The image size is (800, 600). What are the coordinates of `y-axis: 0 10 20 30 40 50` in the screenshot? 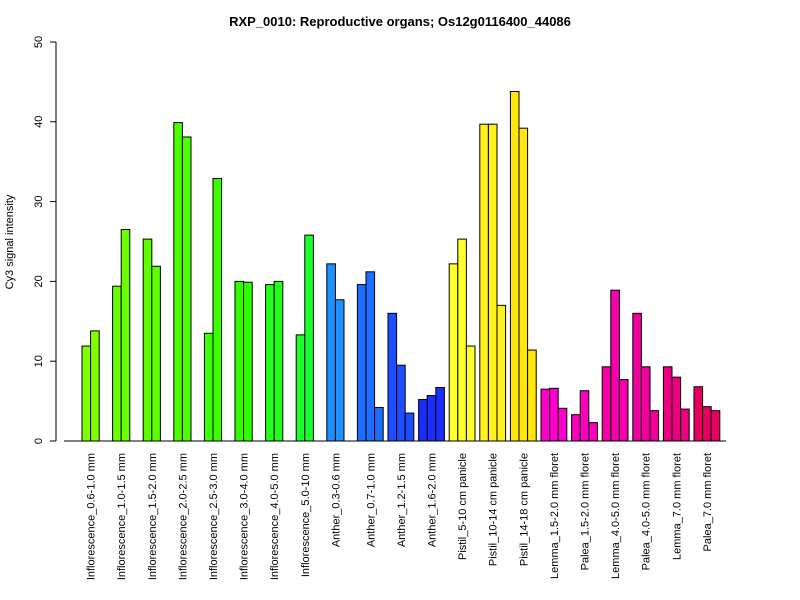 It's located at (45, 240).